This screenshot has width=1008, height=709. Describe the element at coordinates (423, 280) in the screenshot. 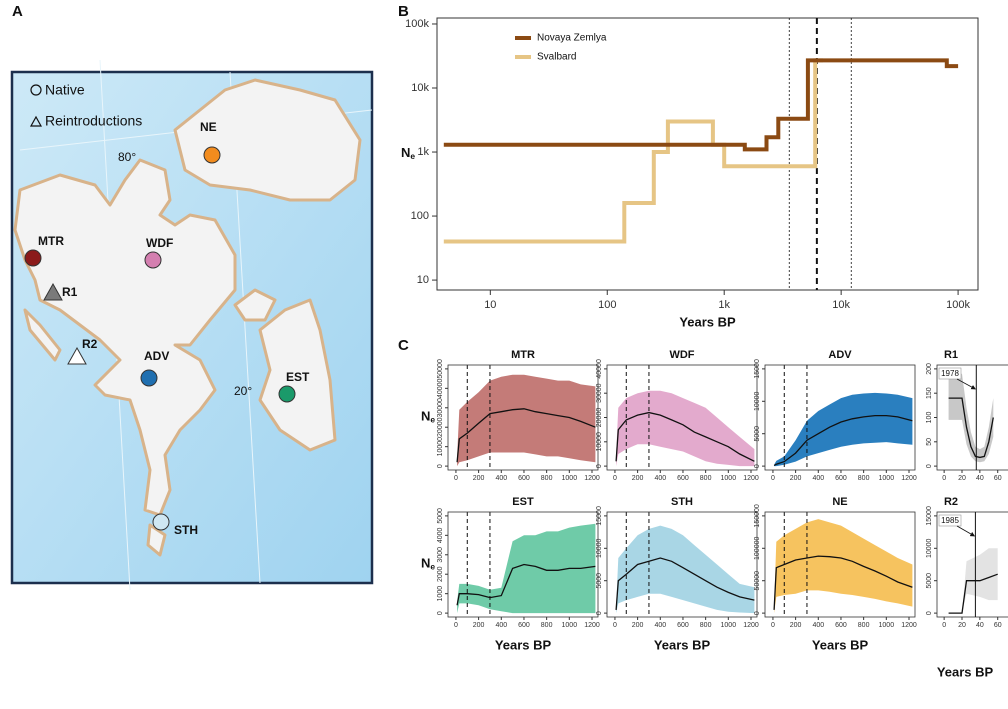

I see `y-tick-label: 10` at that location.